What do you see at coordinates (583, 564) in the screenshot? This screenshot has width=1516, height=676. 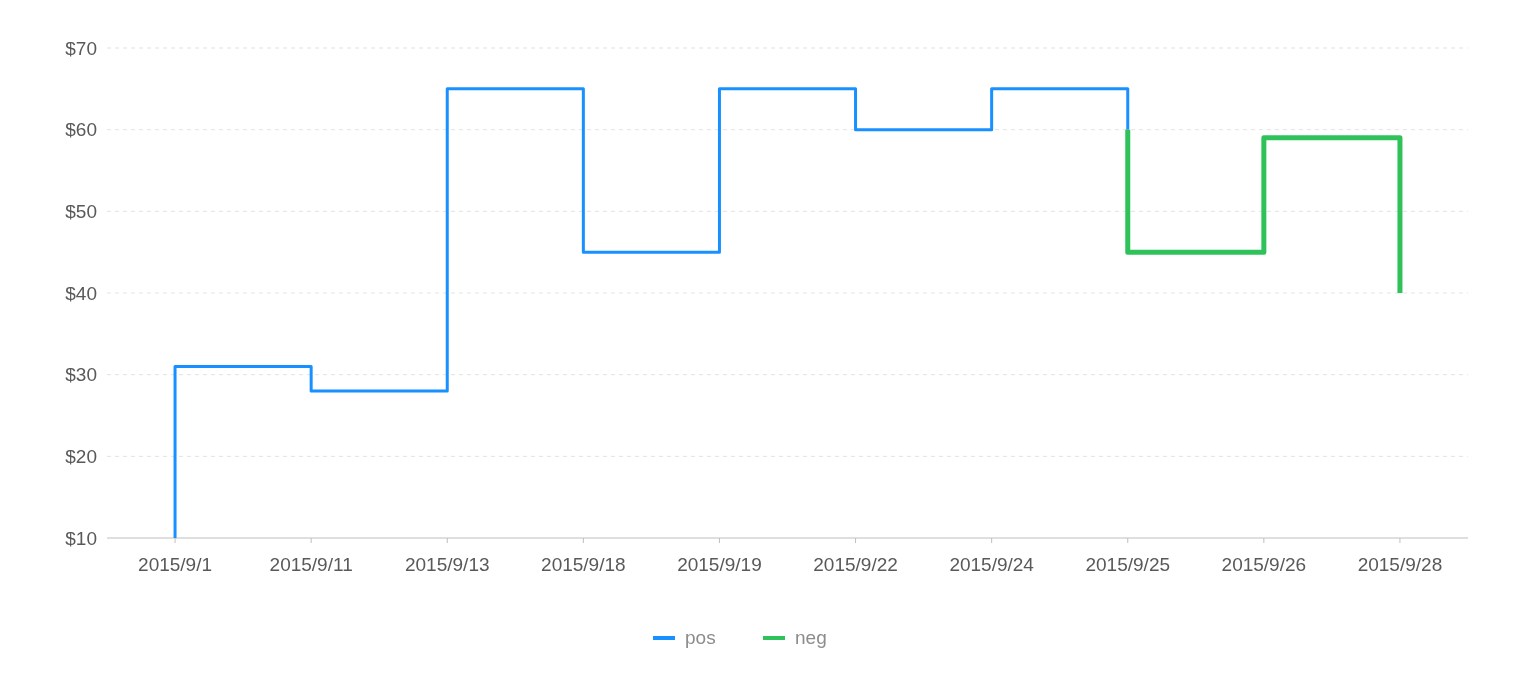 I see `x-tick-label: 2015/9/18` at bounding box center [583, 564].